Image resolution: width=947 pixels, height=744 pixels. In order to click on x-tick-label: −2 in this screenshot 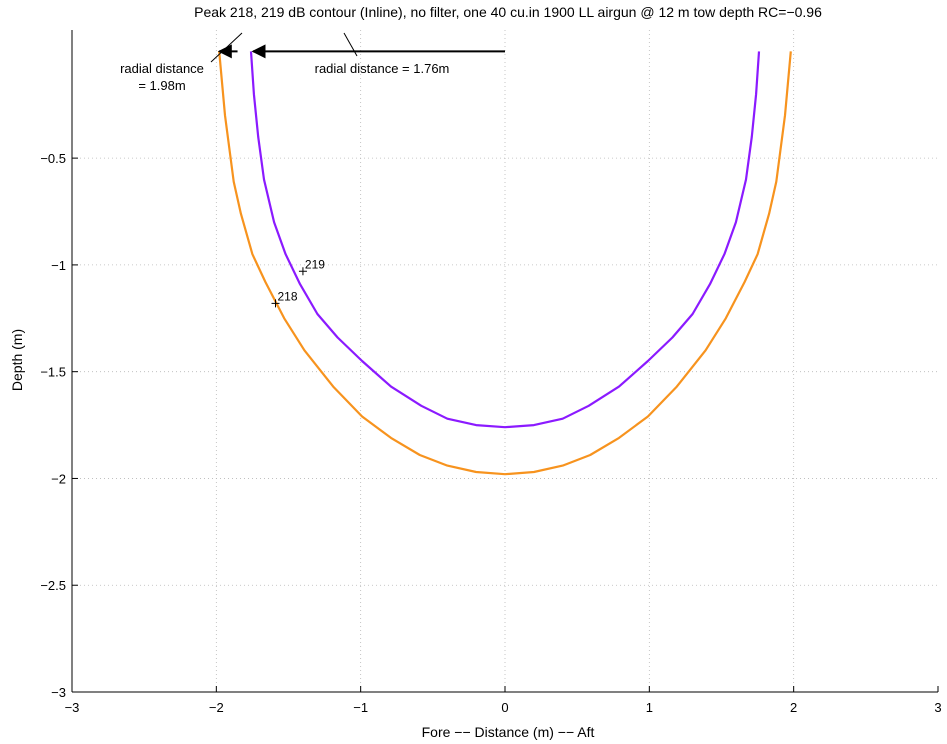, I will do `click(216, 707)`.